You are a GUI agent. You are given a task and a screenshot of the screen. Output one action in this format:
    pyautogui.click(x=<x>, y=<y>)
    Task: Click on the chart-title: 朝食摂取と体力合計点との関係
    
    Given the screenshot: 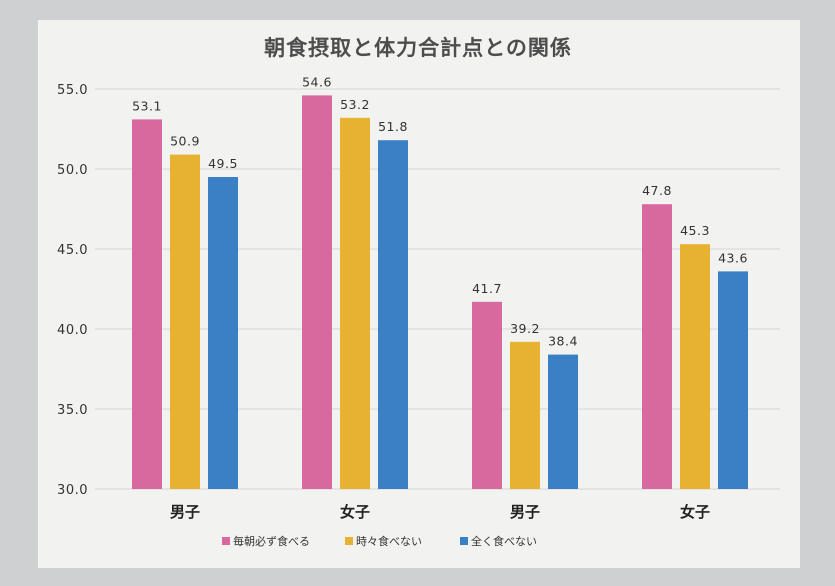 What is the action you would take?
    pyautogui.click(x=418, y=48)
    